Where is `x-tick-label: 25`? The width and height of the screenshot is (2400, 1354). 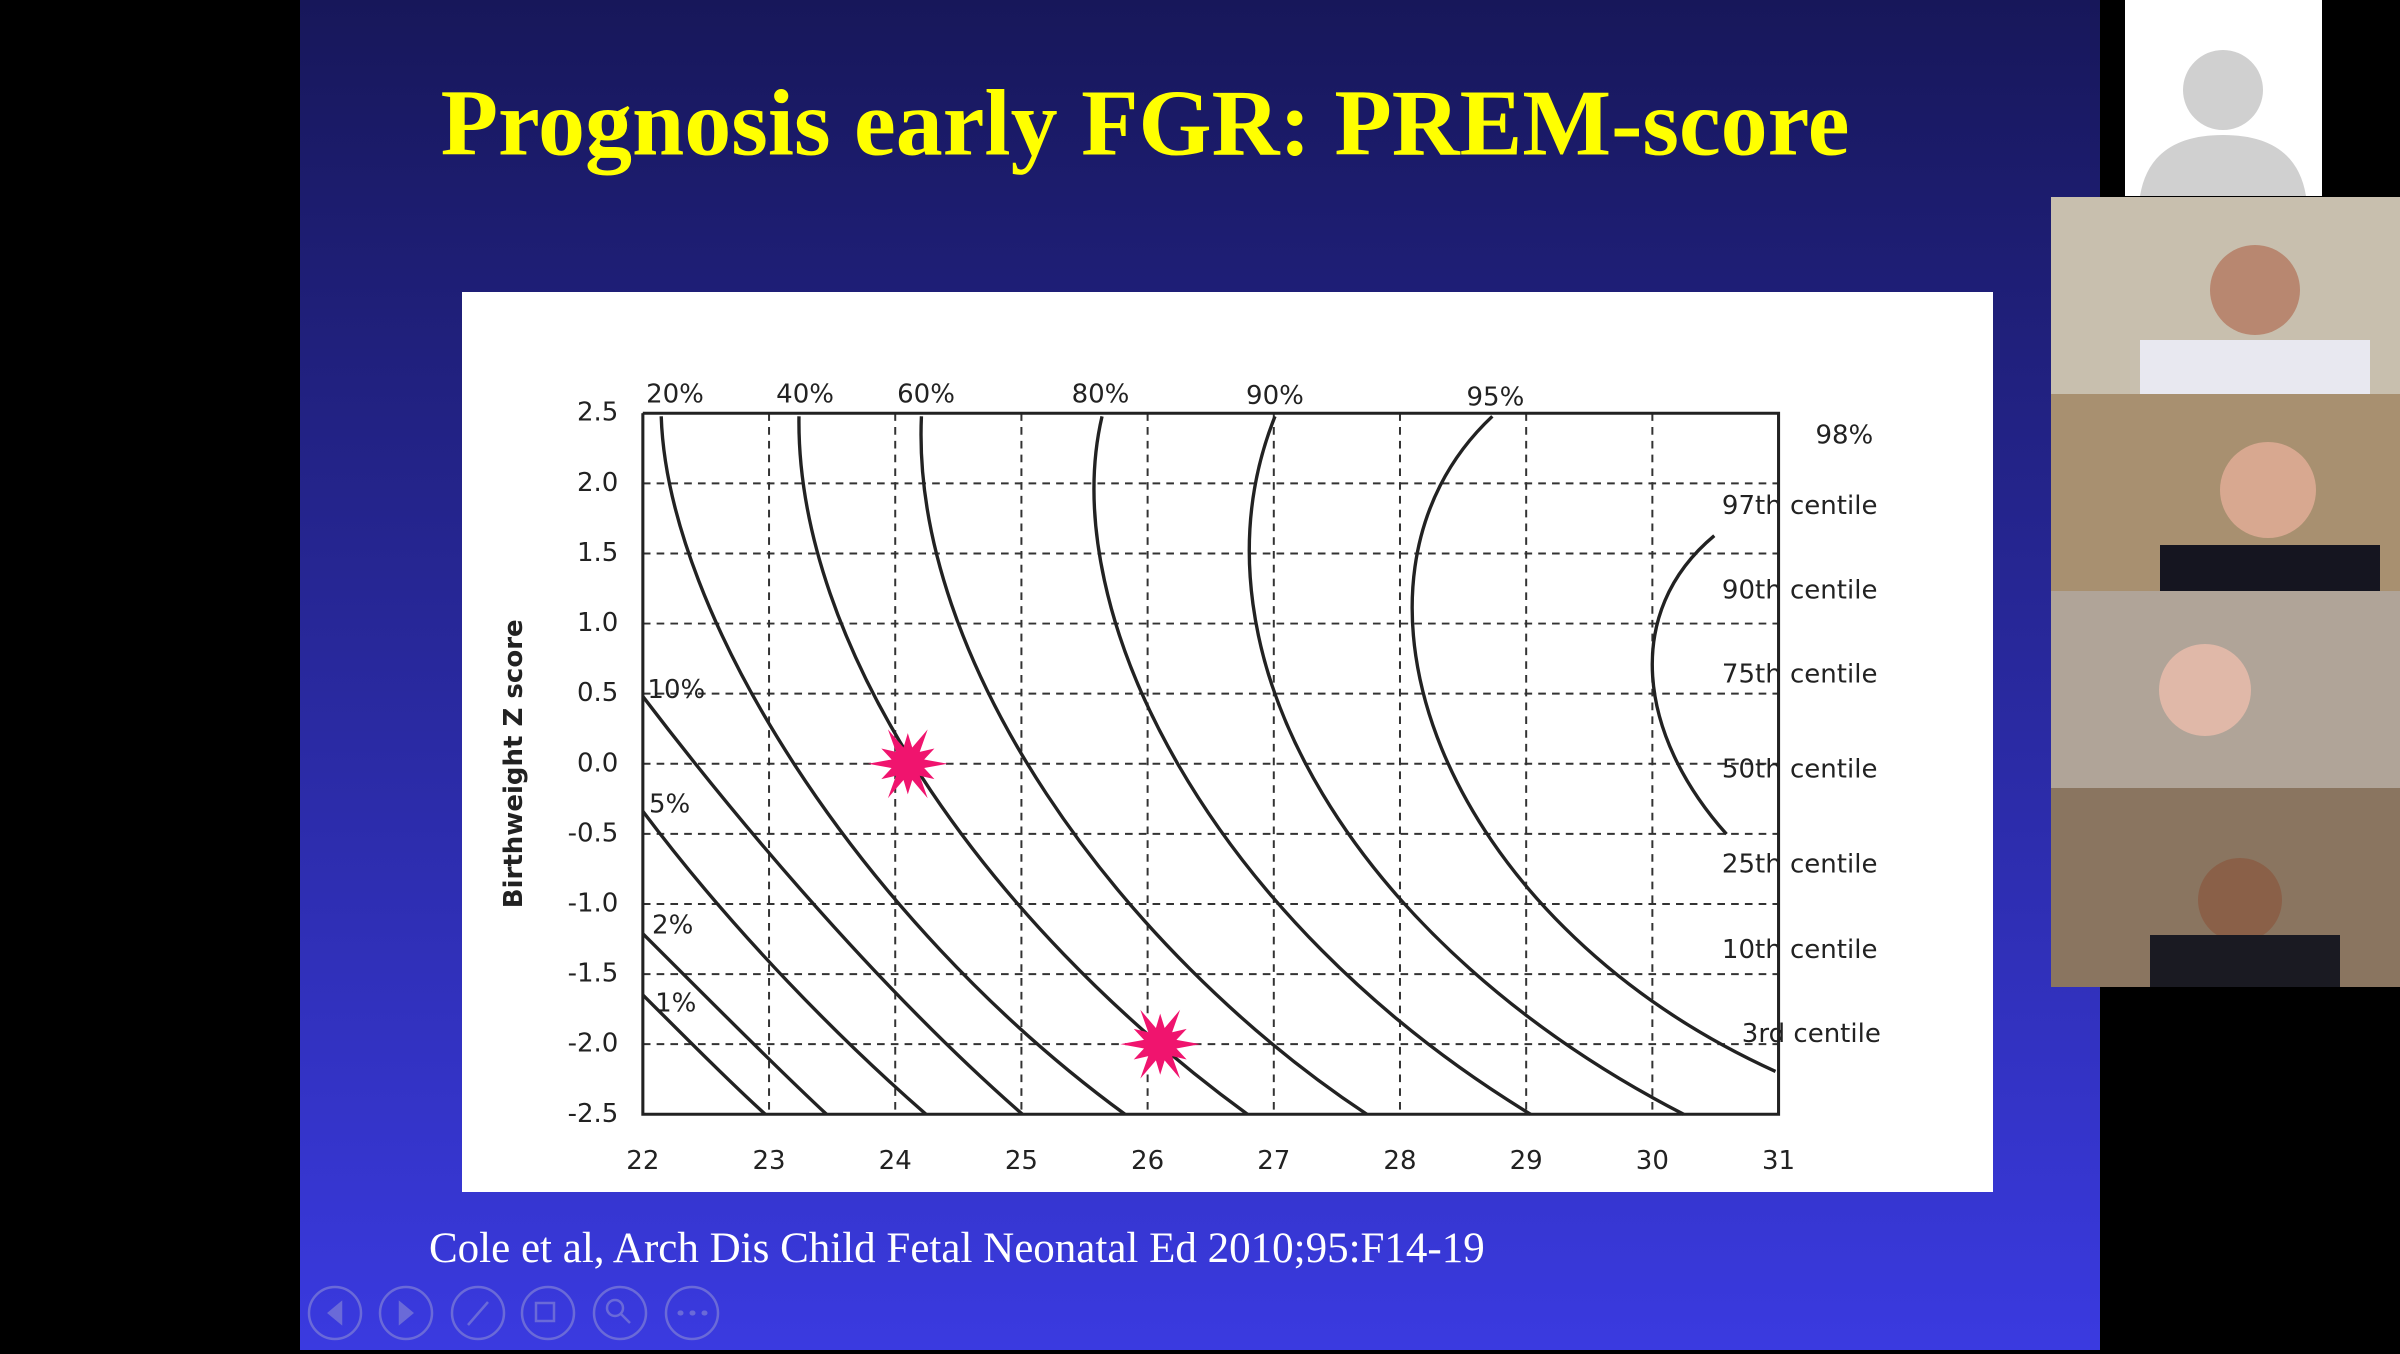 x-tick-label: 25 is located at coordinates (1021, 1161).